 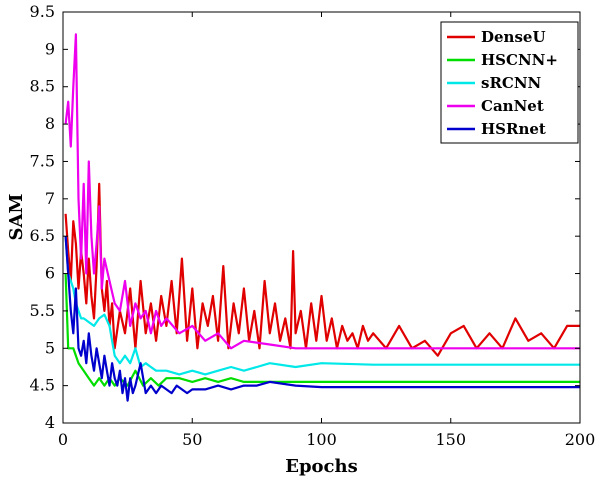 What do you see at coordinates (50, 48) in the screenshot?
I see `y-tick-label: 9` at bounding box center [50, 48].